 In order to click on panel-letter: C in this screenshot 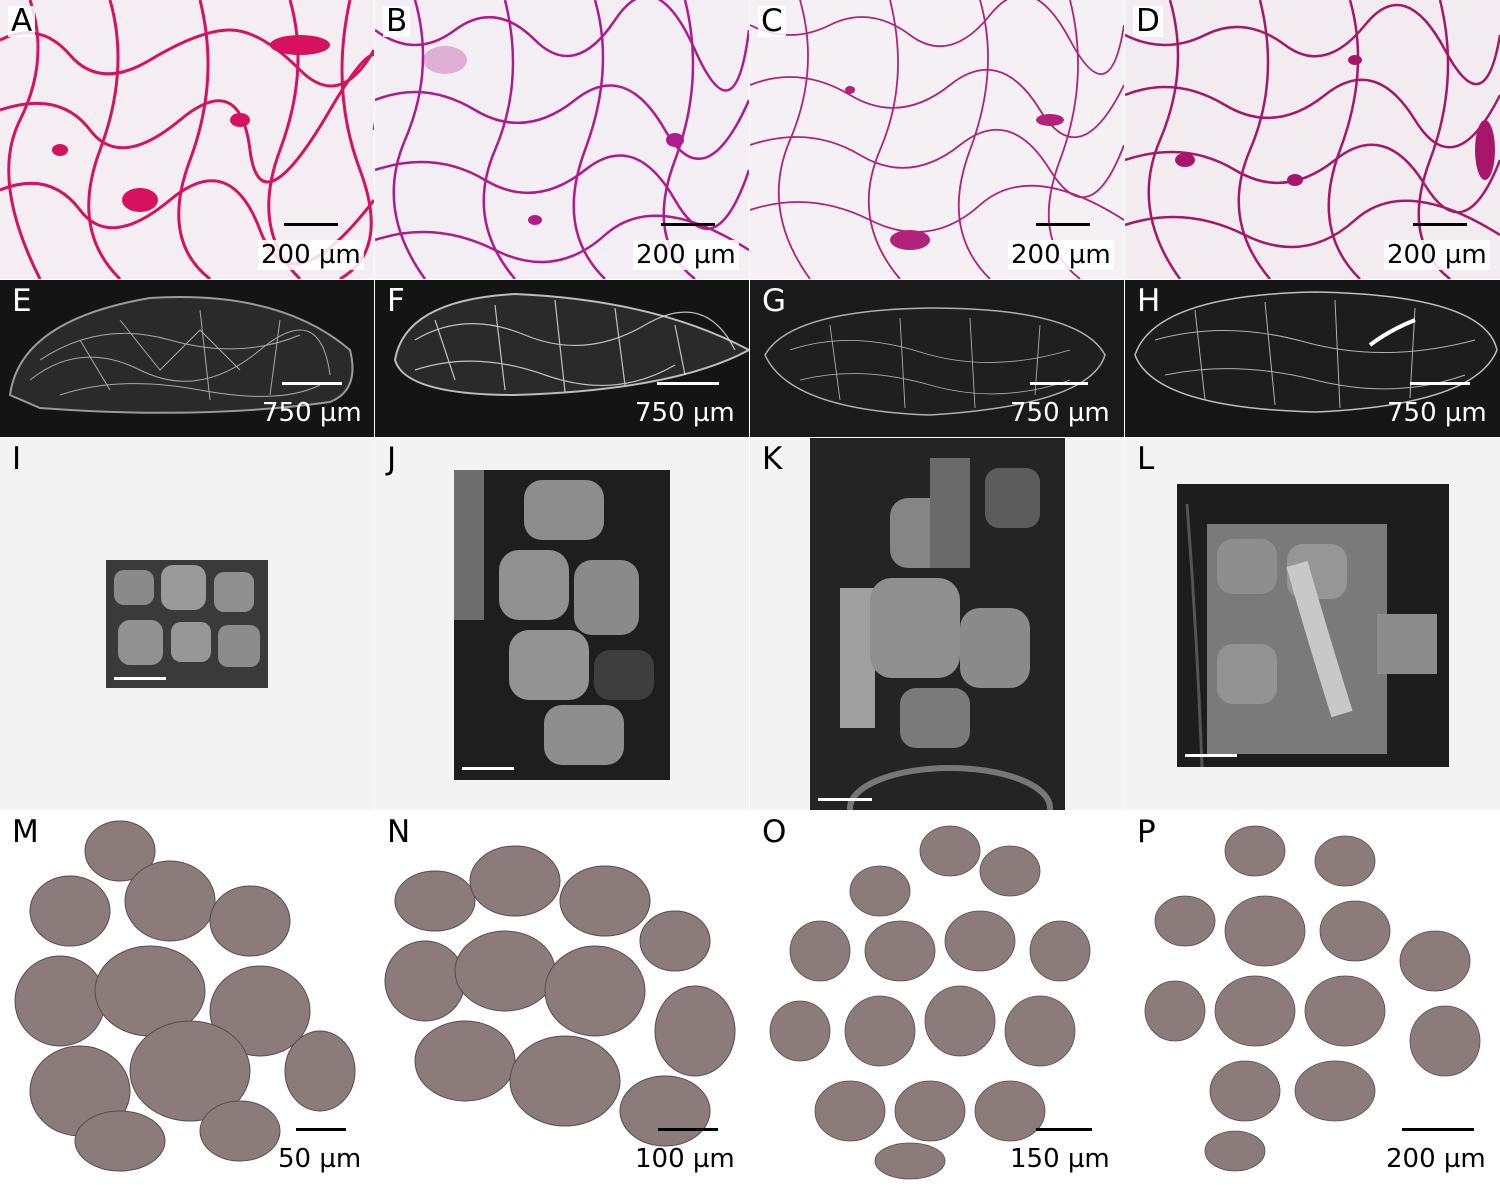, I will do `click(772, 21)`.